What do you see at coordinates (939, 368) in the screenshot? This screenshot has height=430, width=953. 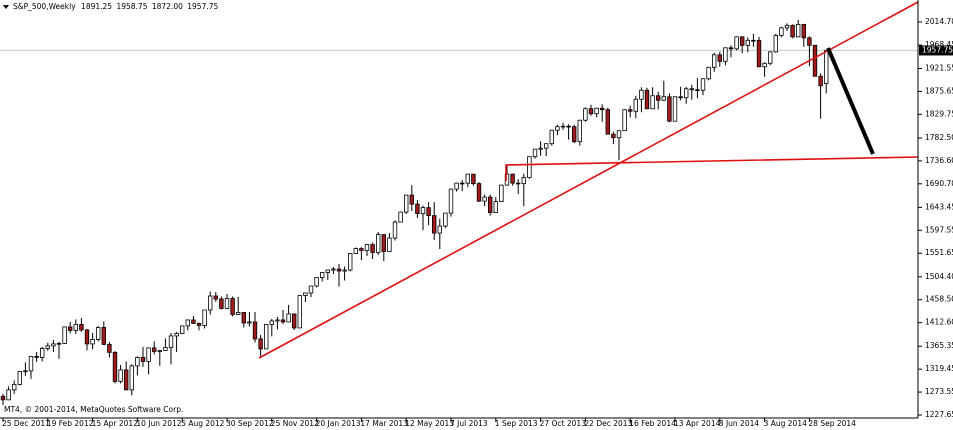 I see `y-tick-label: 1319.45` at bounding box center [939, 368].